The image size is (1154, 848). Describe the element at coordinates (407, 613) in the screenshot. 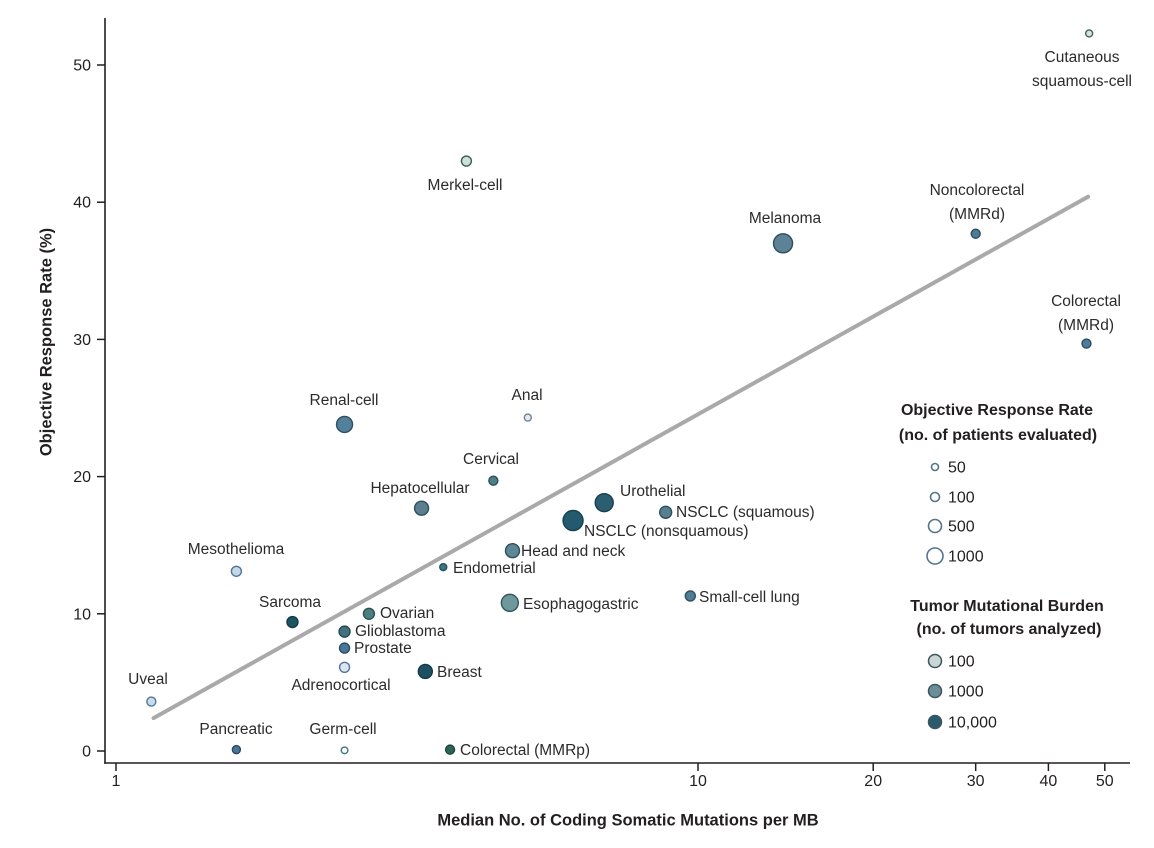

I see `point-label-ovarian: Ovarian` at that location.